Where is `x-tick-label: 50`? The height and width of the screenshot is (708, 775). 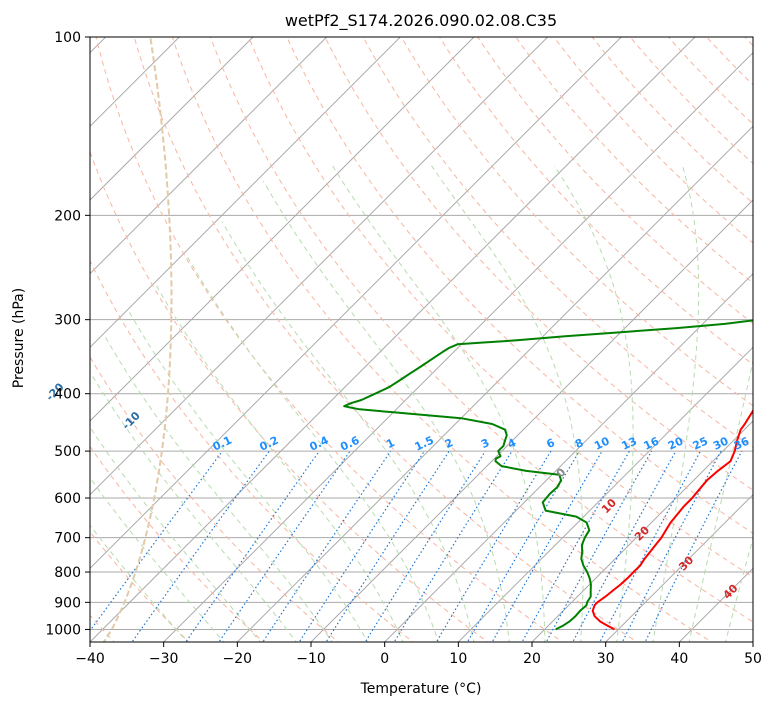 x-tick-label: 50 is located at coordinates (753, 659).